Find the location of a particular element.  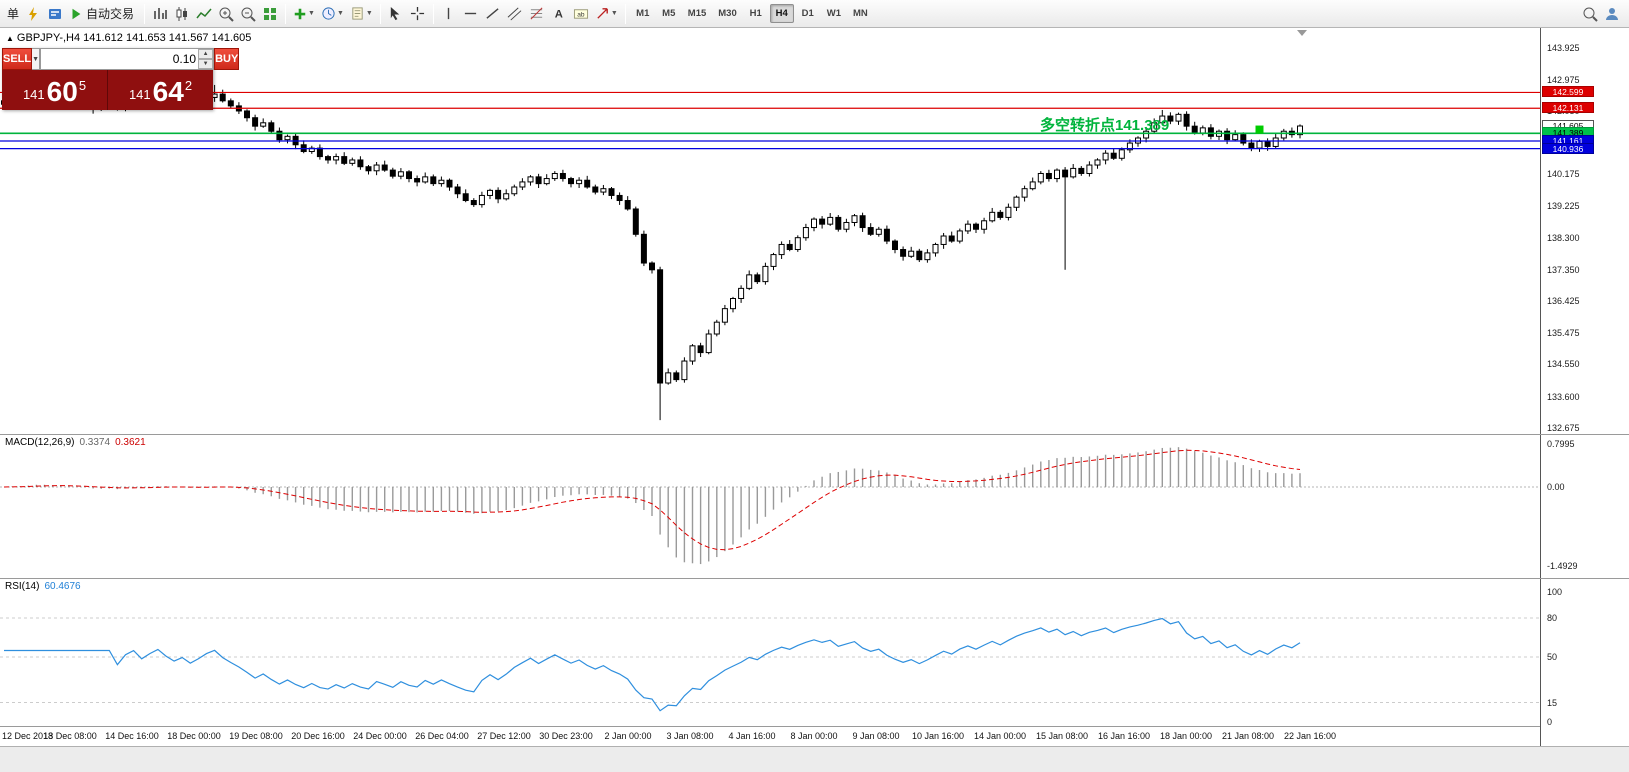

text-tool: A is located at coordinates (559, 14).